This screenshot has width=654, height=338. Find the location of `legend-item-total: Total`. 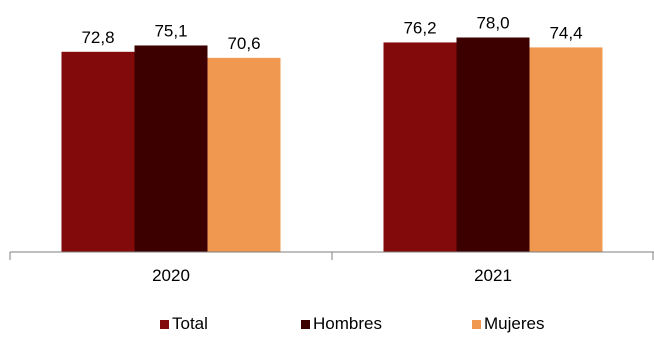

legend-item-total: Total is located at coordinates (184, 324).